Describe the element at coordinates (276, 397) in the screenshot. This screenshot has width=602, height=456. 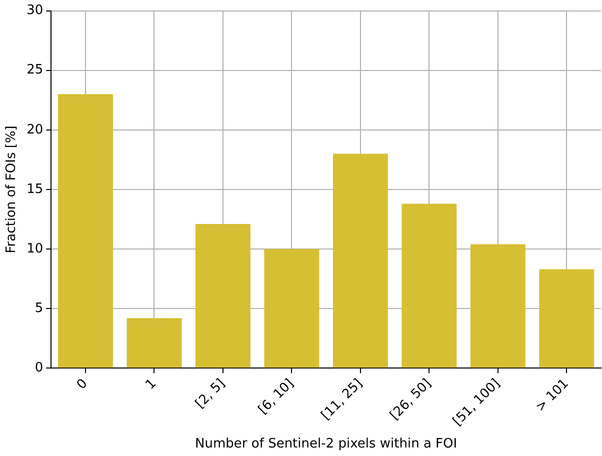
I see `x-tick-label: [6, 10]` at that location.